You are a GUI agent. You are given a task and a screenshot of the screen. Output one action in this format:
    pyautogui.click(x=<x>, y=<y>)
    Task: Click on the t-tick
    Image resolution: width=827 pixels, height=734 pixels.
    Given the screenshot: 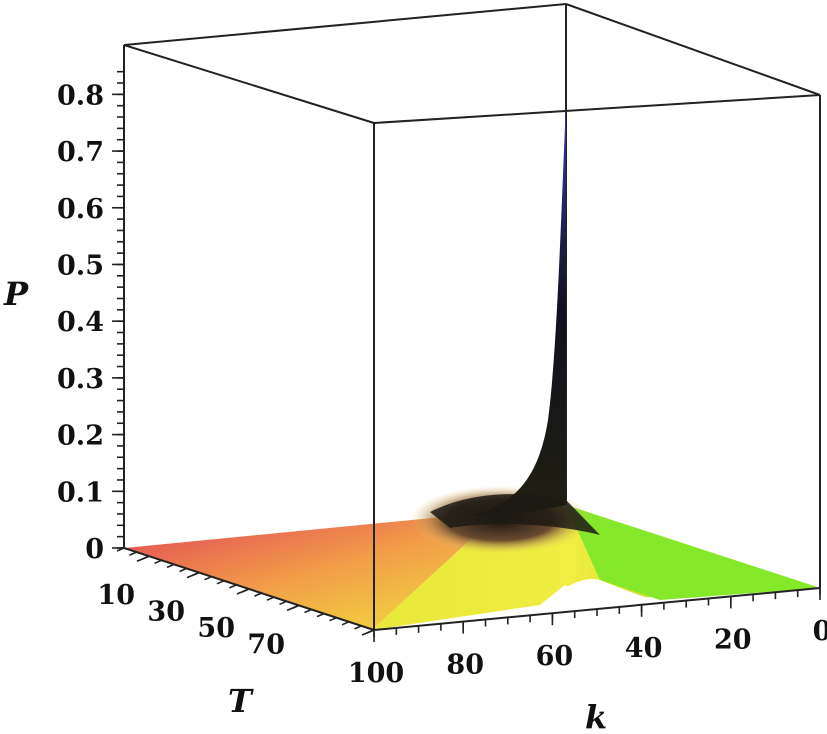 What is the action you would take?
    pyautogui.click(x=368, y=632)
    